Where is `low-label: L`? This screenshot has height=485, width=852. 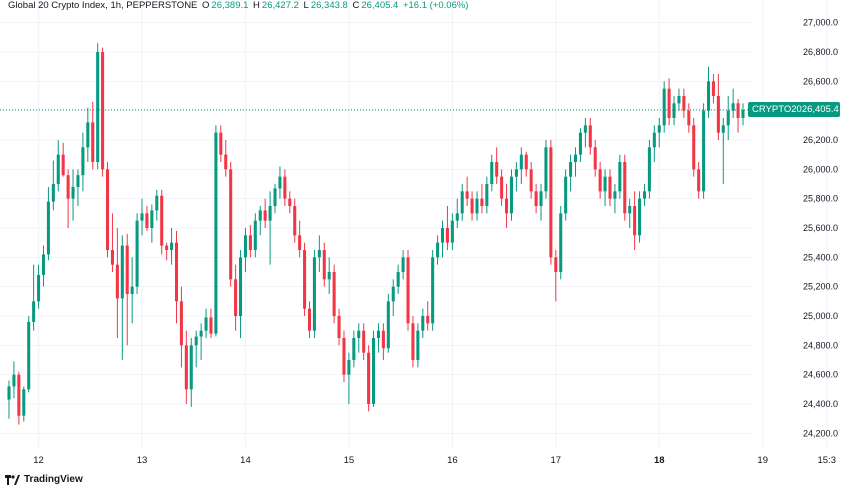
low-label: L is located at coordinates (306, 5).